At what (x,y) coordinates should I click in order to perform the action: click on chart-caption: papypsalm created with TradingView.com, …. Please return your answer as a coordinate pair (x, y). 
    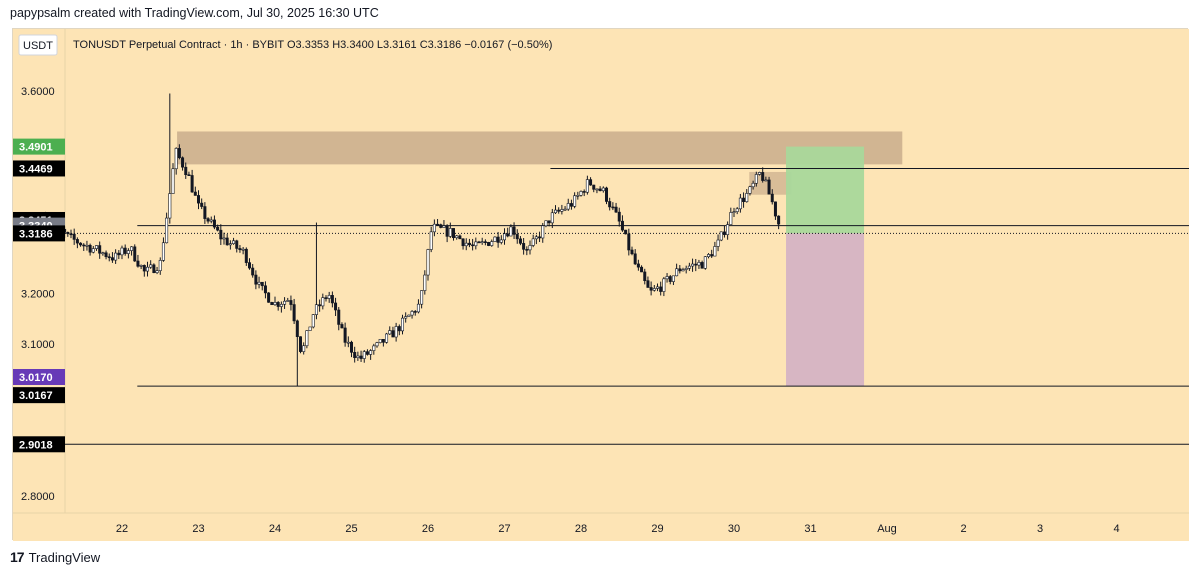
    Looking at the image, I should click on (194, 13).